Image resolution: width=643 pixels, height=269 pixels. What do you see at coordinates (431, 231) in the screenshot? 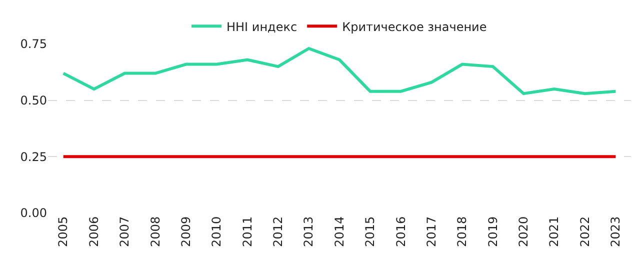
I see `x-tick-label: 2017` at bounding box center [431, 231].